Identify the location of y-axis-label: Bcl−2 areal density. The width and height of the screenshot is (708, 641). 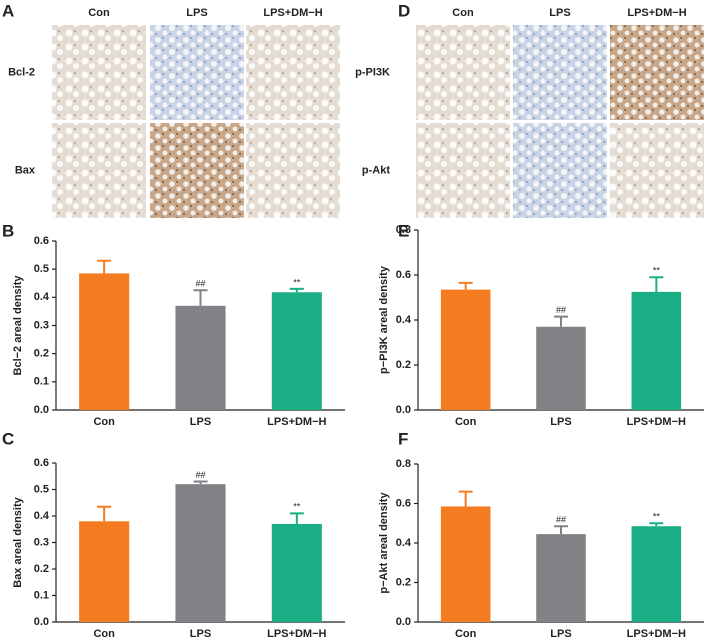
(18, 325).